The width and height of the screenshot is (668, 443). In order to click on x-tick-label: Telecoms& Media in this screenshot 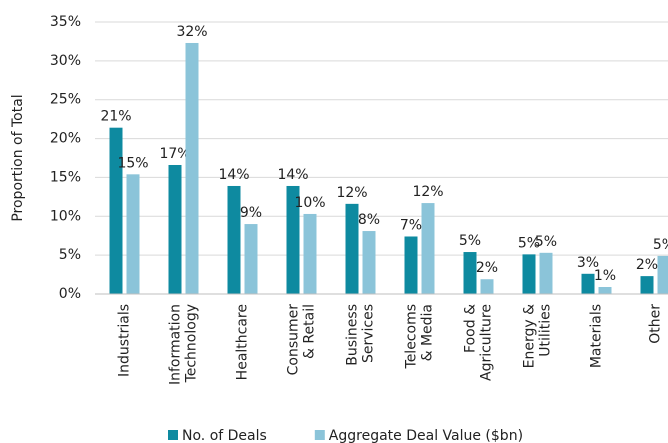, I will do `click(420, 336)`.